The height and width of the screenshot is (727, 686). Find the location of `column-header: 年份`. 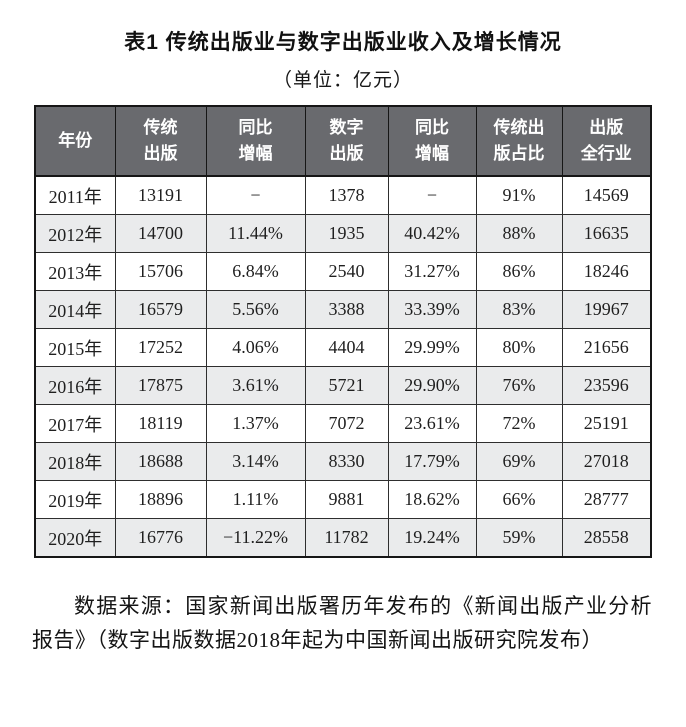

column-header: 年份 is located at coordinates (75, 141).